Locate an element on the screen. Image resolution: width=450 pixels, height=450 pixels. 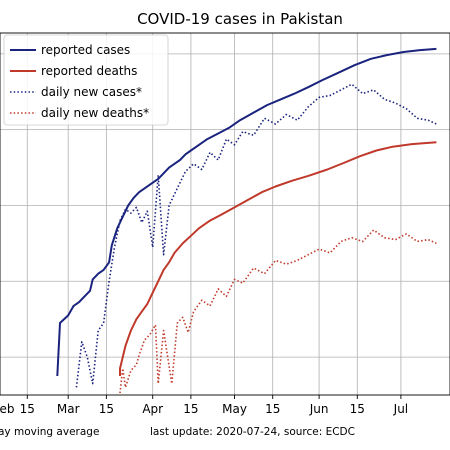
footnote-left: ay moving average is located at coordinates (49, 432).